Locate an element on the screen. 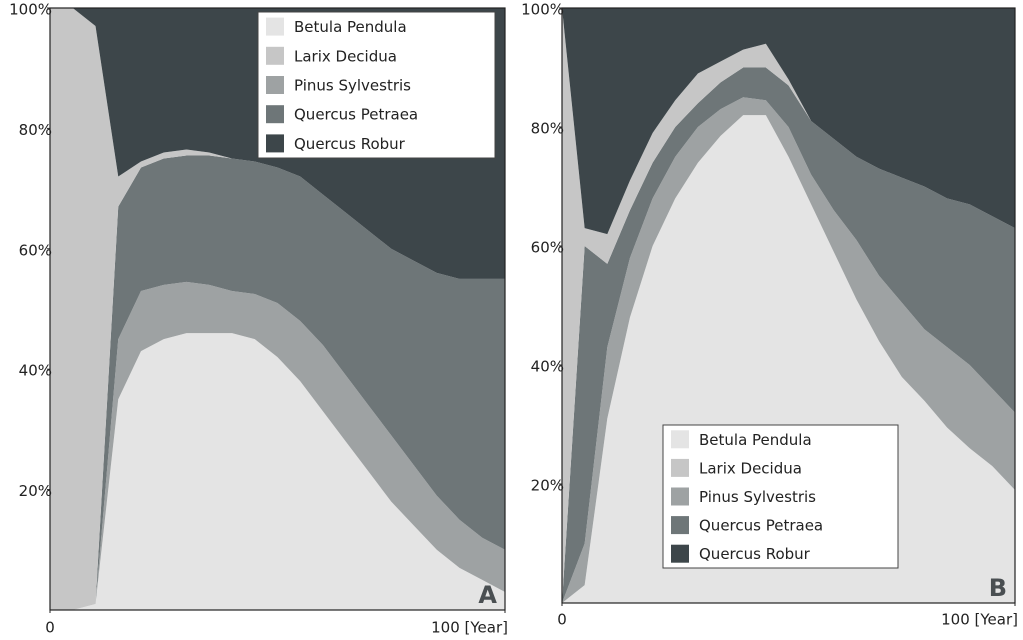 The width and height of the screenshot is (1023, 640). panel-label: A is located at coordinates (487, 595).